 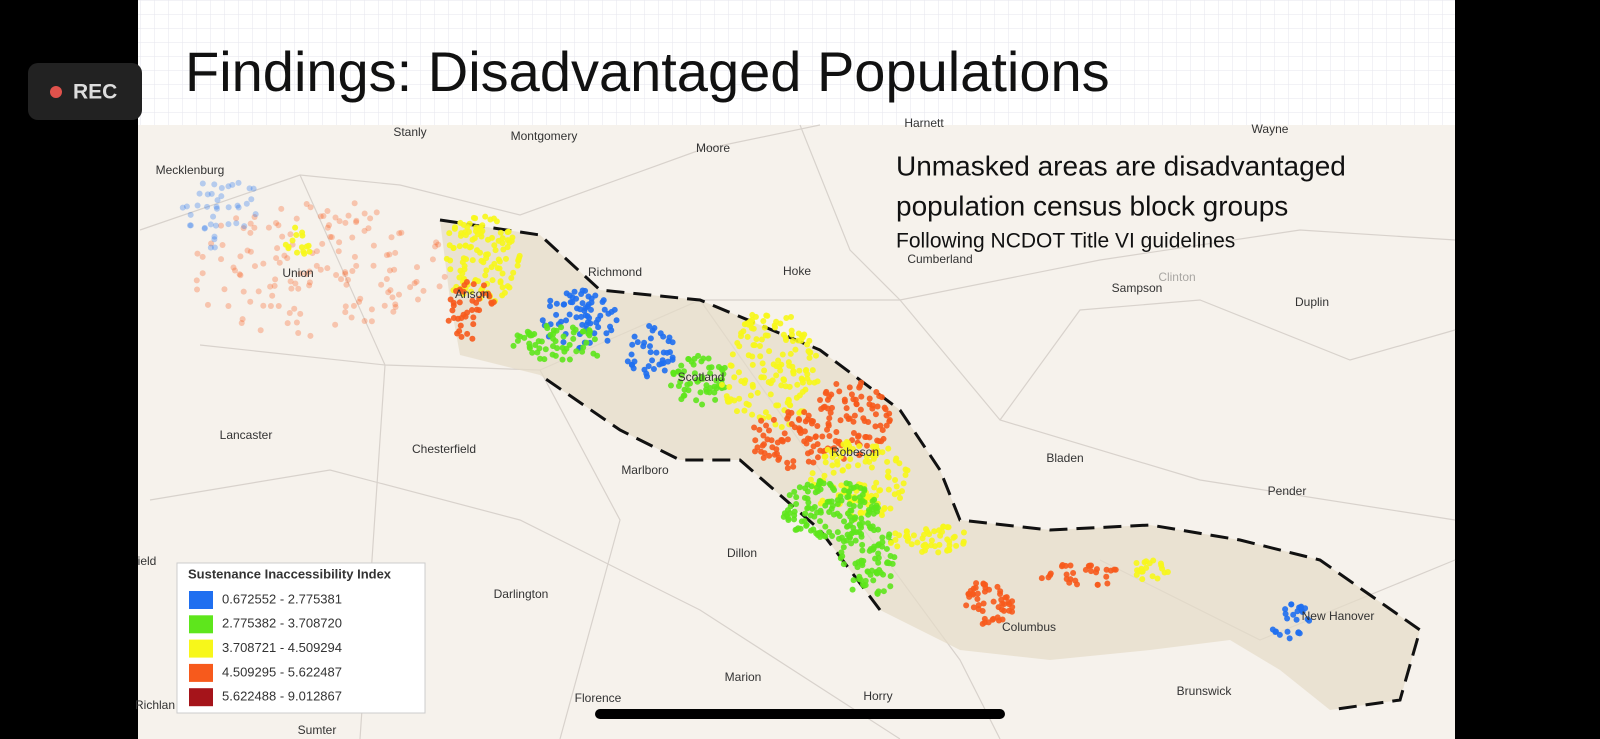 What do you see at coordinates (924, 123) in the screenshot?
I see `place-label: Harnett` at bounding box center [924, 123].